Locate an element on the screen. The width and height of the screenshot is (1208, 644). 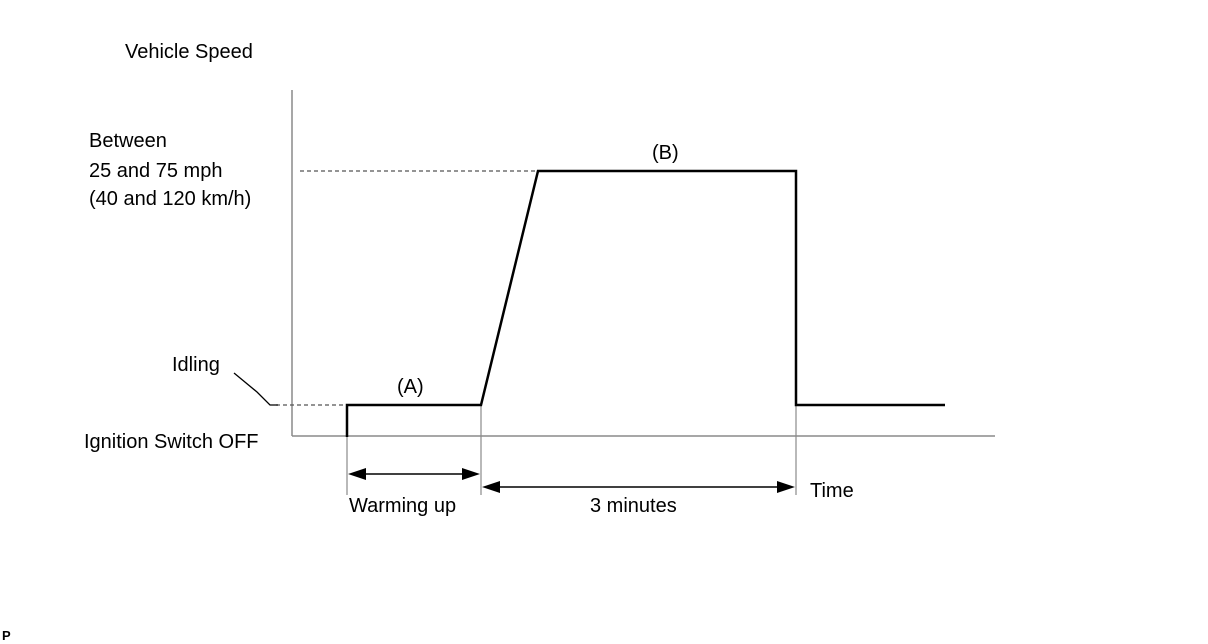
speed-level-label-line1: Between is located at coordinates (128, 141).